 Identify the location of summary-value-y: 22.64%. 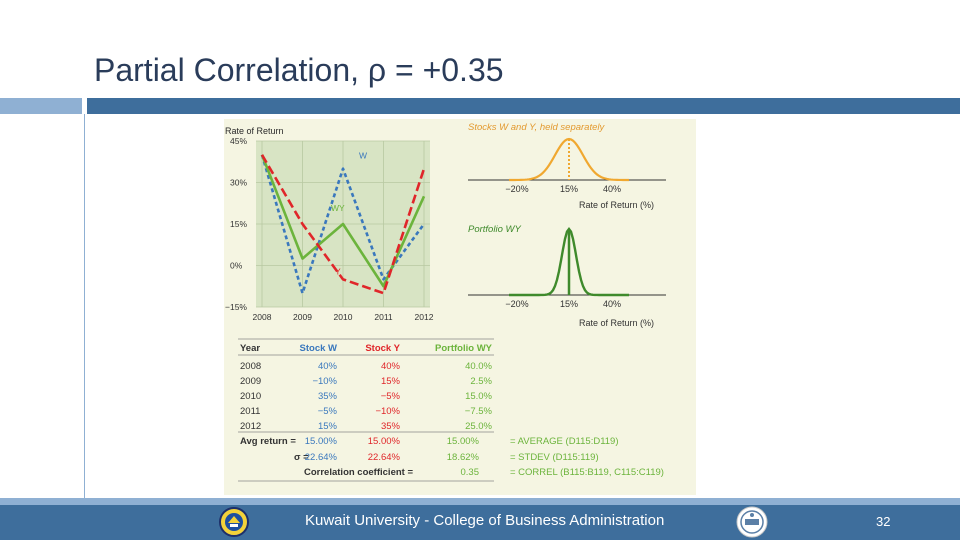
(384, 457).